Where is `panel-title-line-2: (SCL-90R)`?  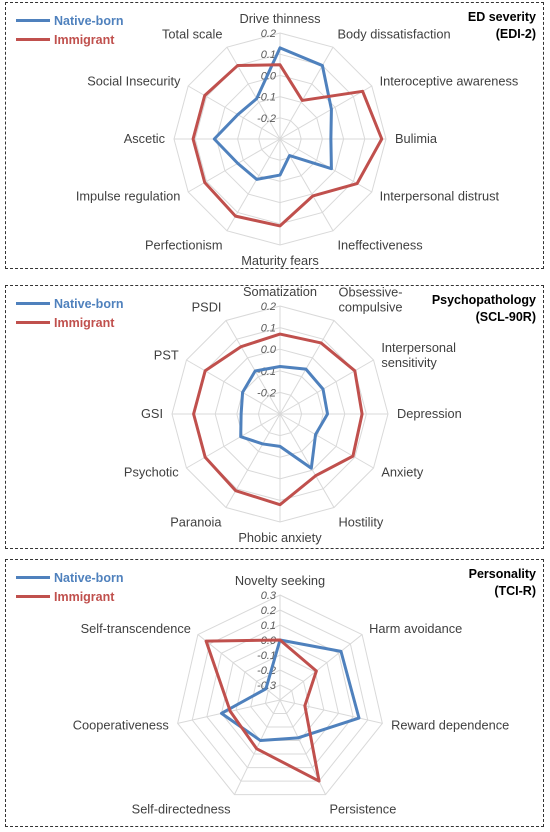 panel-title-line-2: (SCL-90R) is located at coordinates (505, 317).